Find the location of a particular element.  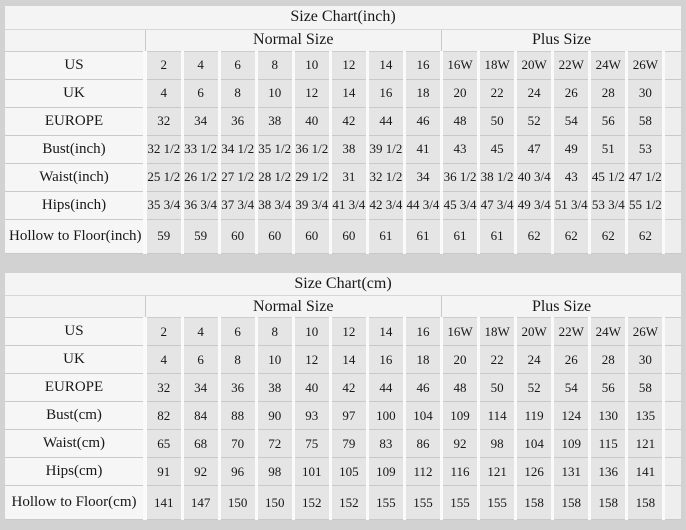

table-cell: 31 is located at coordinates (348, 177).